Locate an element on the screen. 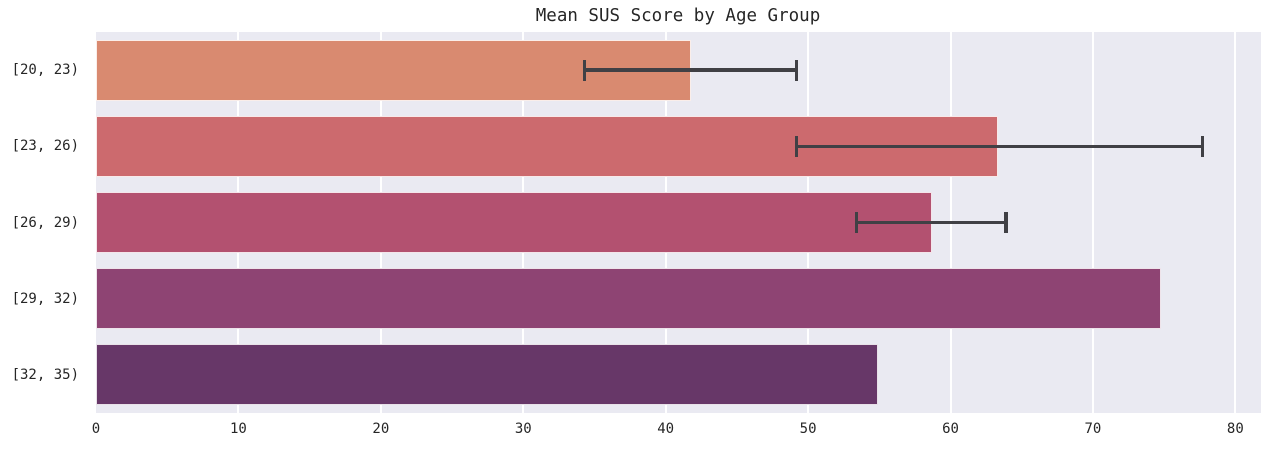  y-tick-label: [23, 26) is located at coordinates (45, 146).